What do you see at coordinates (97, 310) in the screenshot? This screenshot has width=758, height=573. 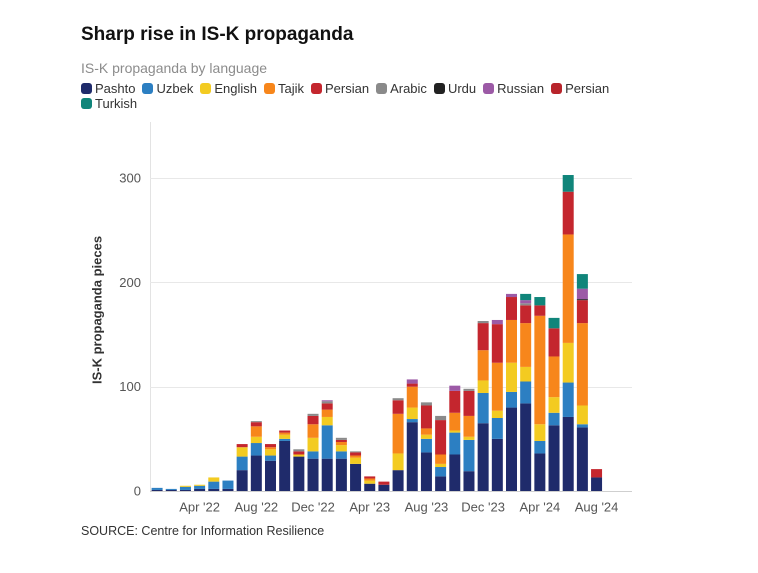 I see `y-axis-label: IS-K propaganda pieces` at bounding box center [97, 310].